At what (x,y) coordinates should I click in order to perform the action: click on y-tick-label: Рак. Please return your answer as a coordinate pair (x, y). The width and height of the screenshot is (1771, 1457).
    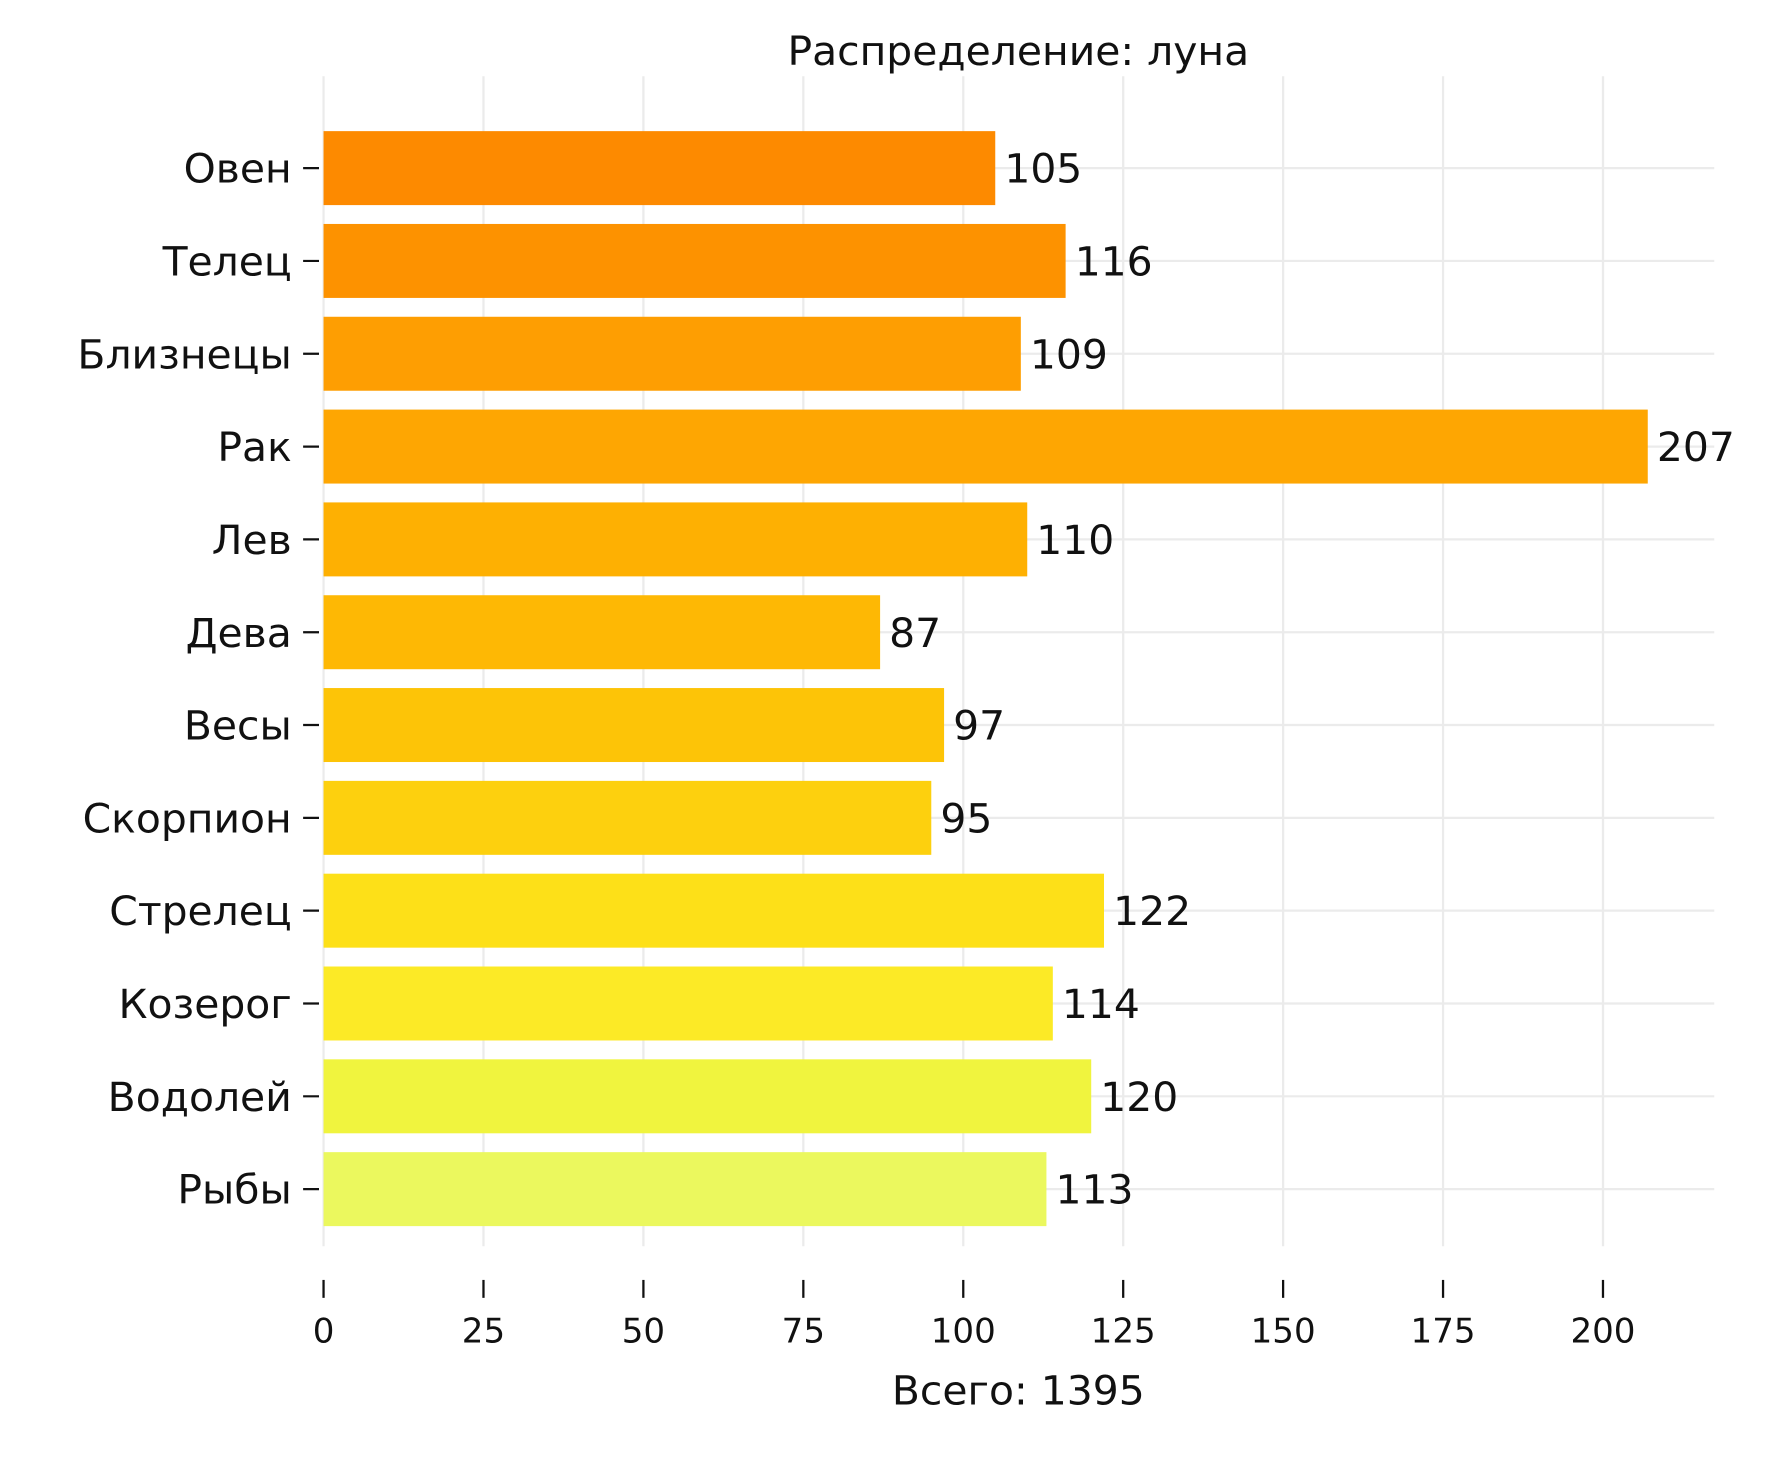
    Looking at the image, I should click on (254, 447).